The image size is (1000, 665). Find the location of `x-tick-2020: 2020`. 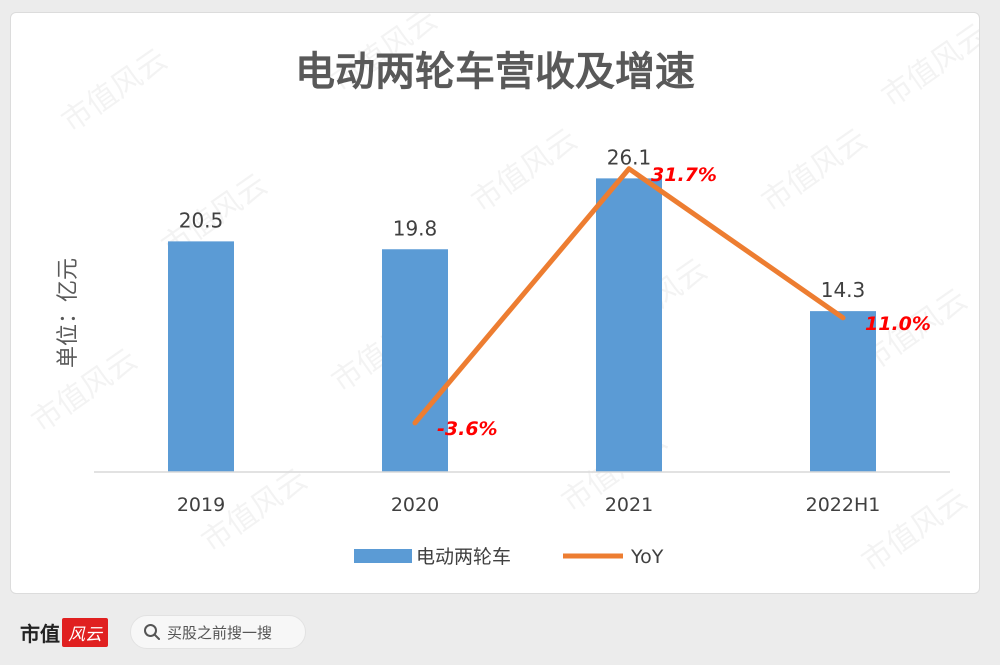

x-tick-2020: 2020 is located at coordinates (415, 505).